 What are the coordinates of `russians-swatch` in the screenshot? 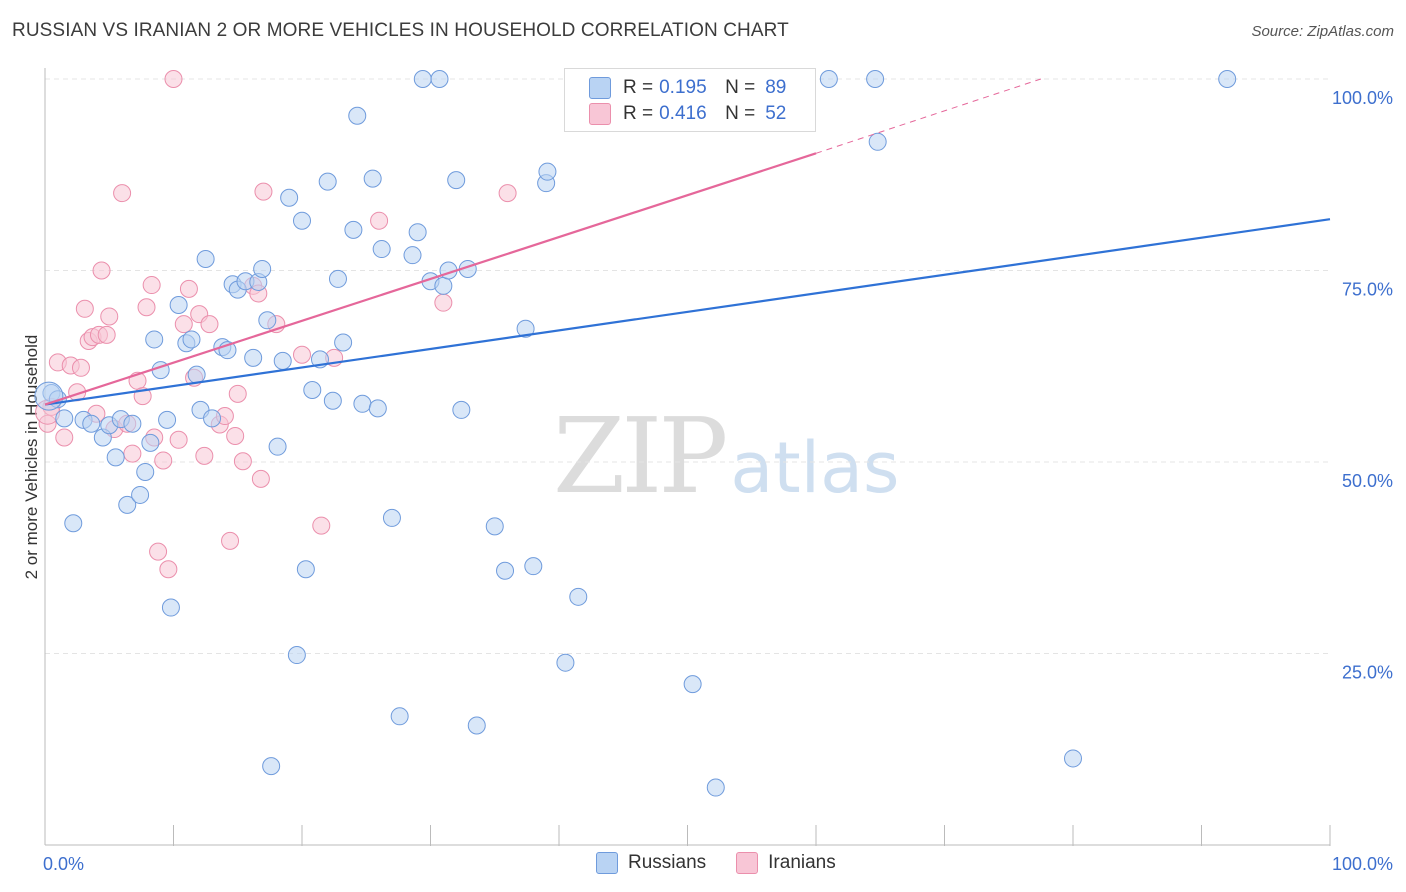 It's located at (600, 88).